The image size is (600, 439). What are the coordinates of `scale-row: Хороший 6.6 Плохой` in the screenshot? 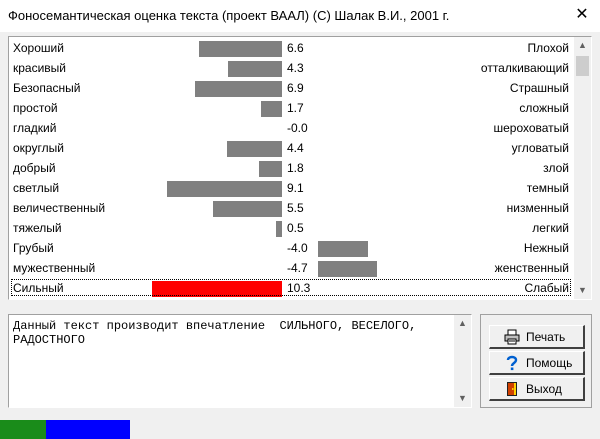 It's located at (292, 48).